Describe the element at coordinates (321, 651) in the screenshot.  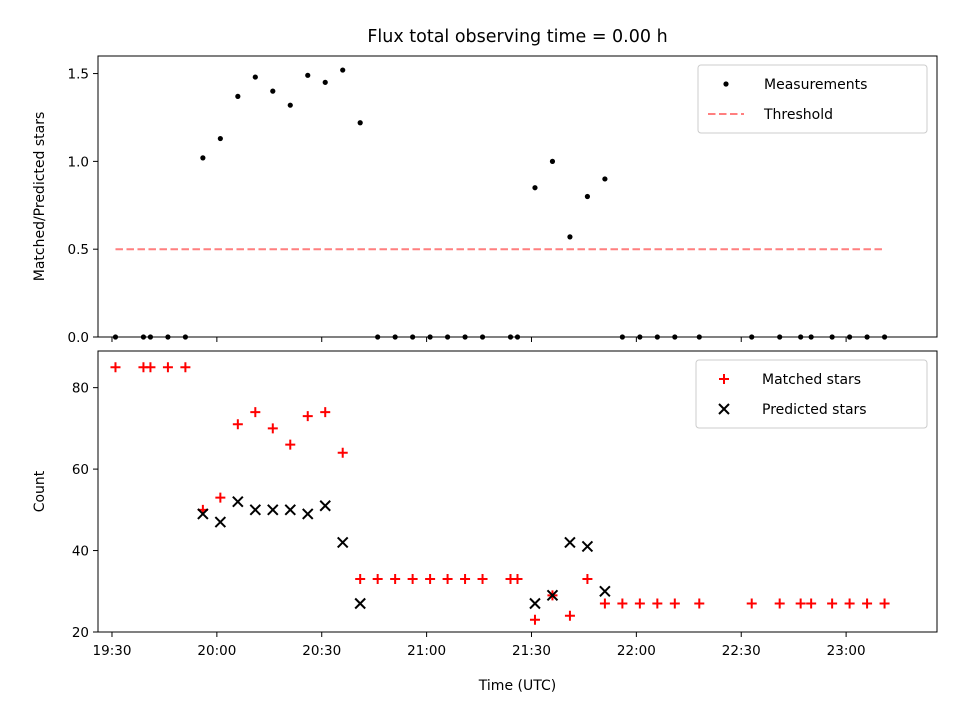
I see `x-tick-label: 20:30` at that location.